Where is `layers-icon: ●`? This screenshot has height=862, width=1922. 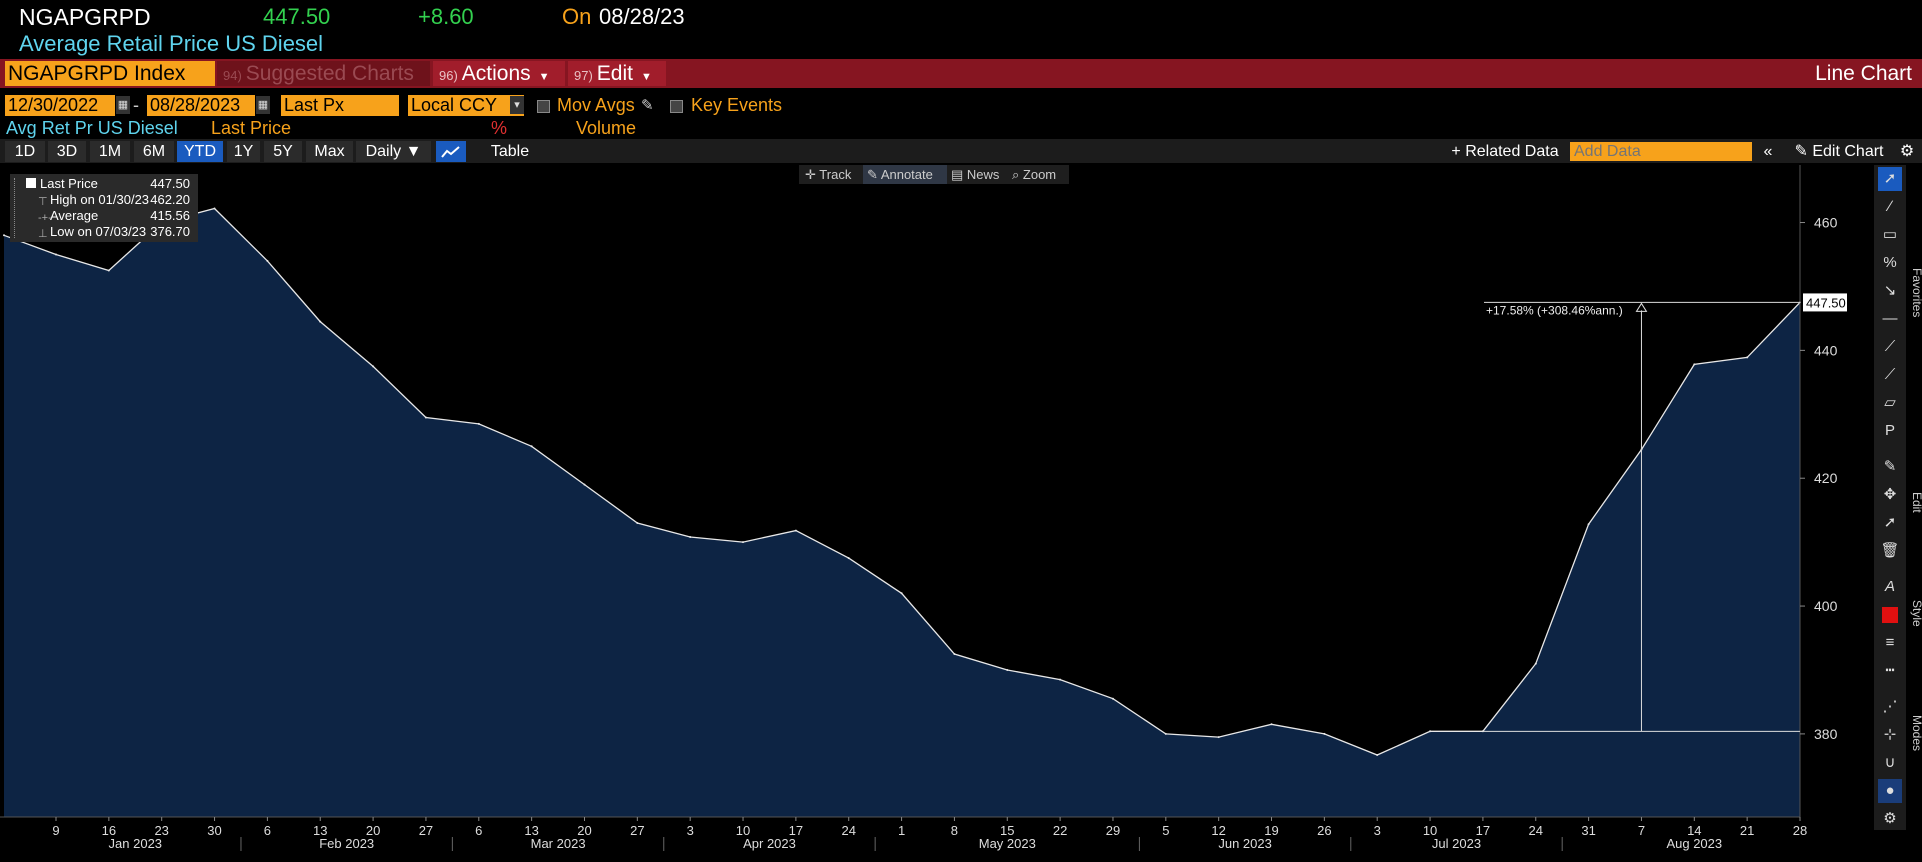
layers-icon: ● is located at coordinates (1890, 791).